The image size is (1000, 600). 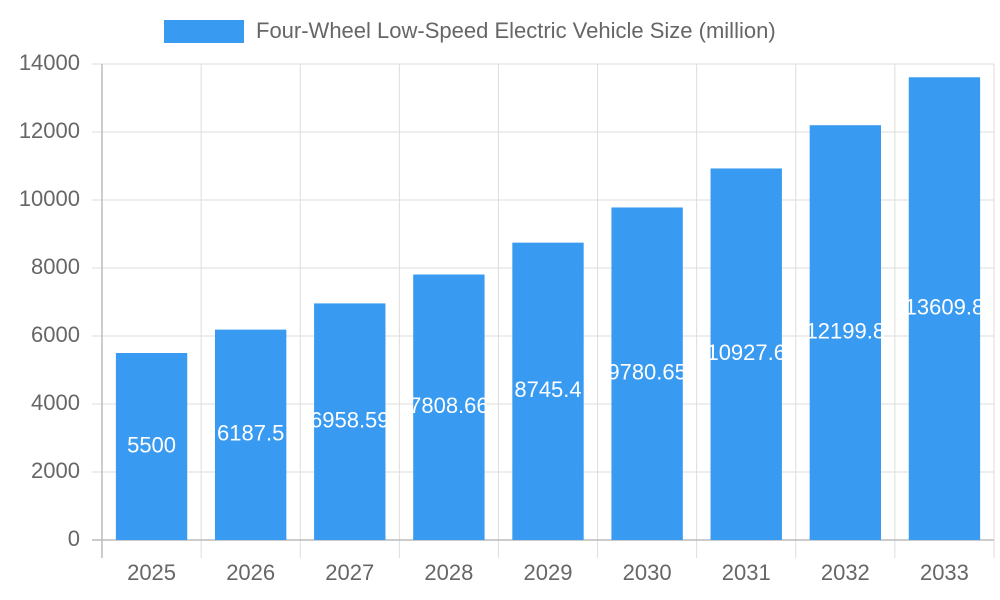 What do you see at coordinates (204, 31) in the screenshot?
I see `legend-swatch` at bounding box center [204, 31].